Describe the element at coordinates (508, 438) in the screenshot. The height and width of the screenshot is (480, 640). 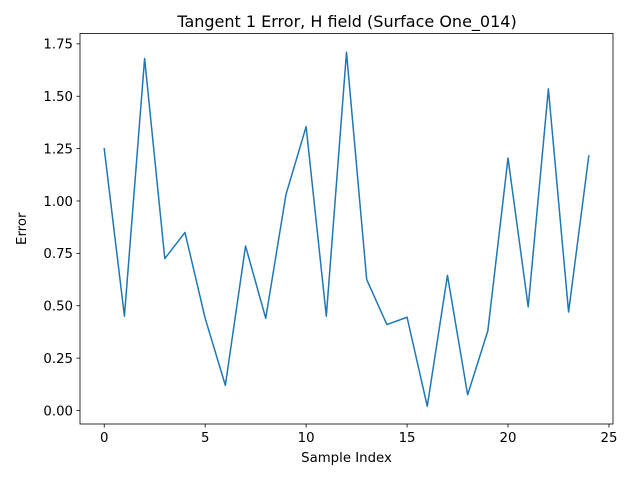
I see `x-tick-label: 20` at that location.